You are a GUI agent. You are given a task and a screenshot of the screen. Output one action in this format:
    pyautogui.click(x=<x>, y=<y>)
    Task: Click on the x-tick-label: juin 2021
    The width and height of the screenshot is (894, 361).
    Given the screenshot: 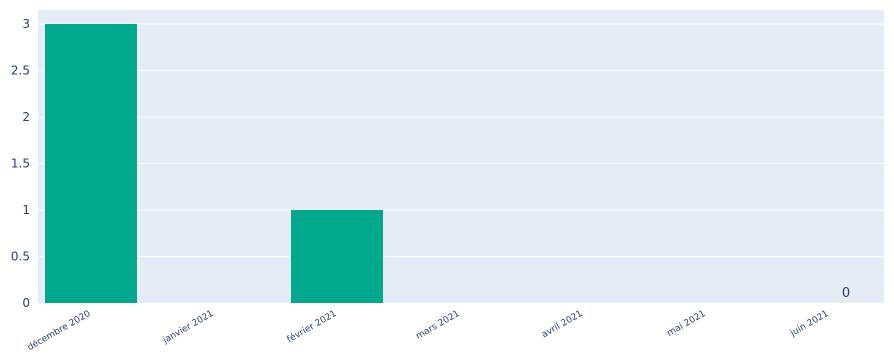 What is the action you would take?
    pyautogui.click(x=809, y=324)
    